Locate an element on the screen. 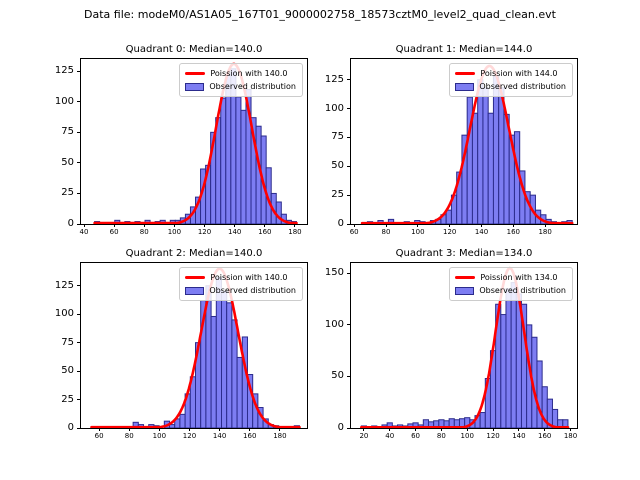 The width and height of the screenshot is (640, 480). y-tick-label: 125 is located at coordinates (64, 71).